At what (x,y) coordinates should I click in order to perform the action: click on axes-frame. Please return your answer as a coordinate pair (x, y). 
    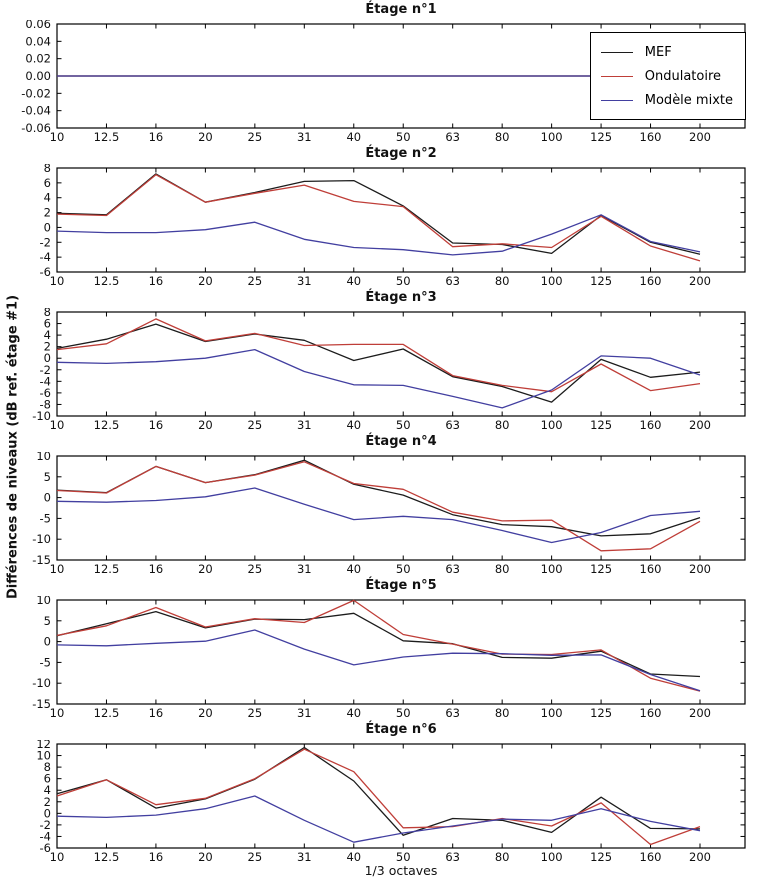
    Looking at the image, I should click on (401, 508).